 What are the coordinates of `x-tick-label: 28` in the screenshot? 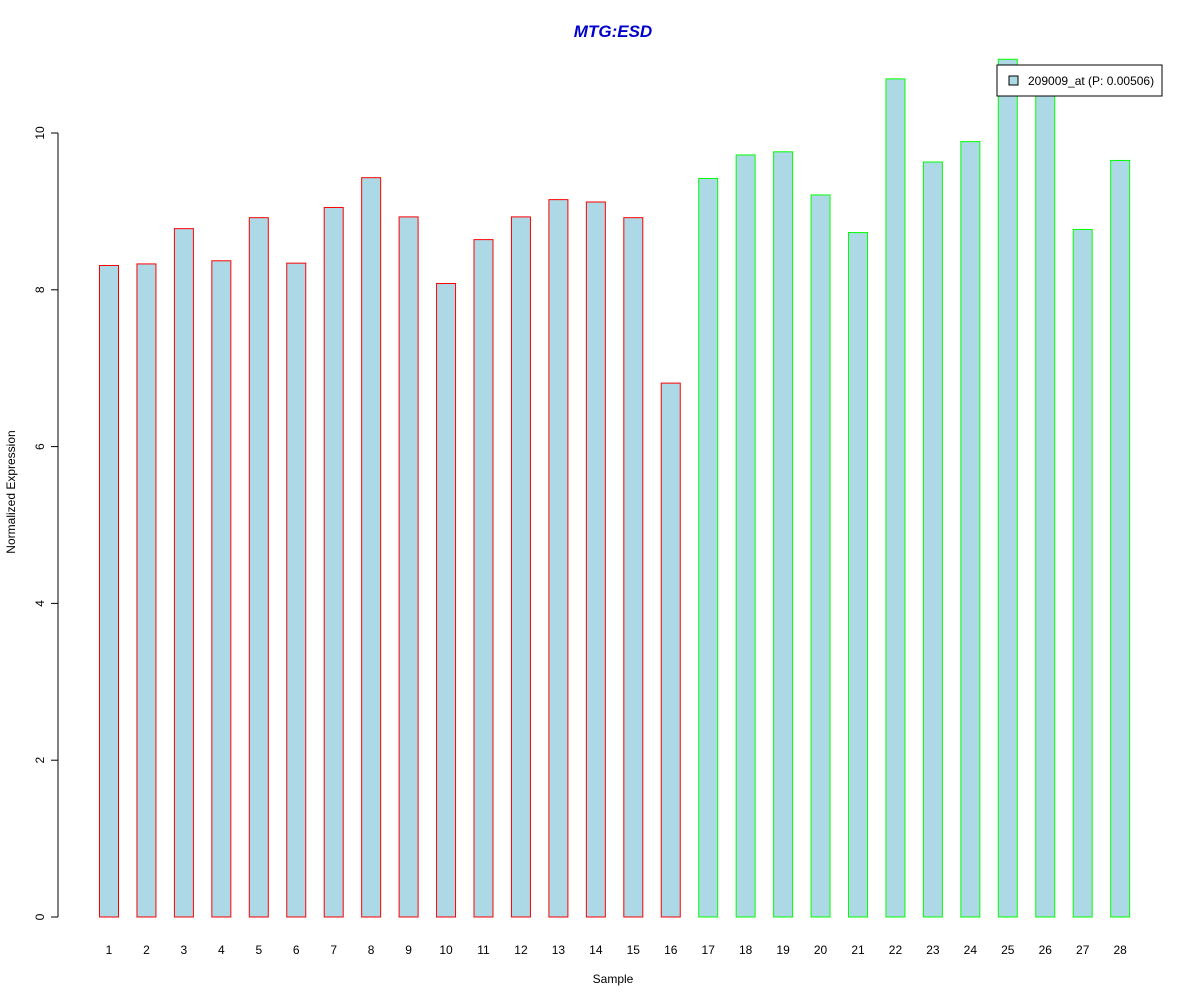 It's located at (1120, 950).